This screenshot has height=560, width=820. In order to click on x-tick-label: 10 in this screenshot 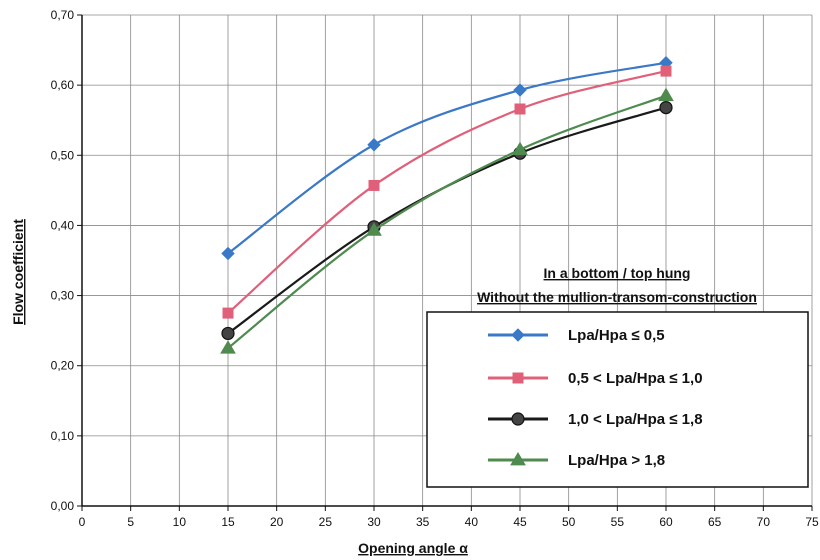, I will do `click(180, 522)`.